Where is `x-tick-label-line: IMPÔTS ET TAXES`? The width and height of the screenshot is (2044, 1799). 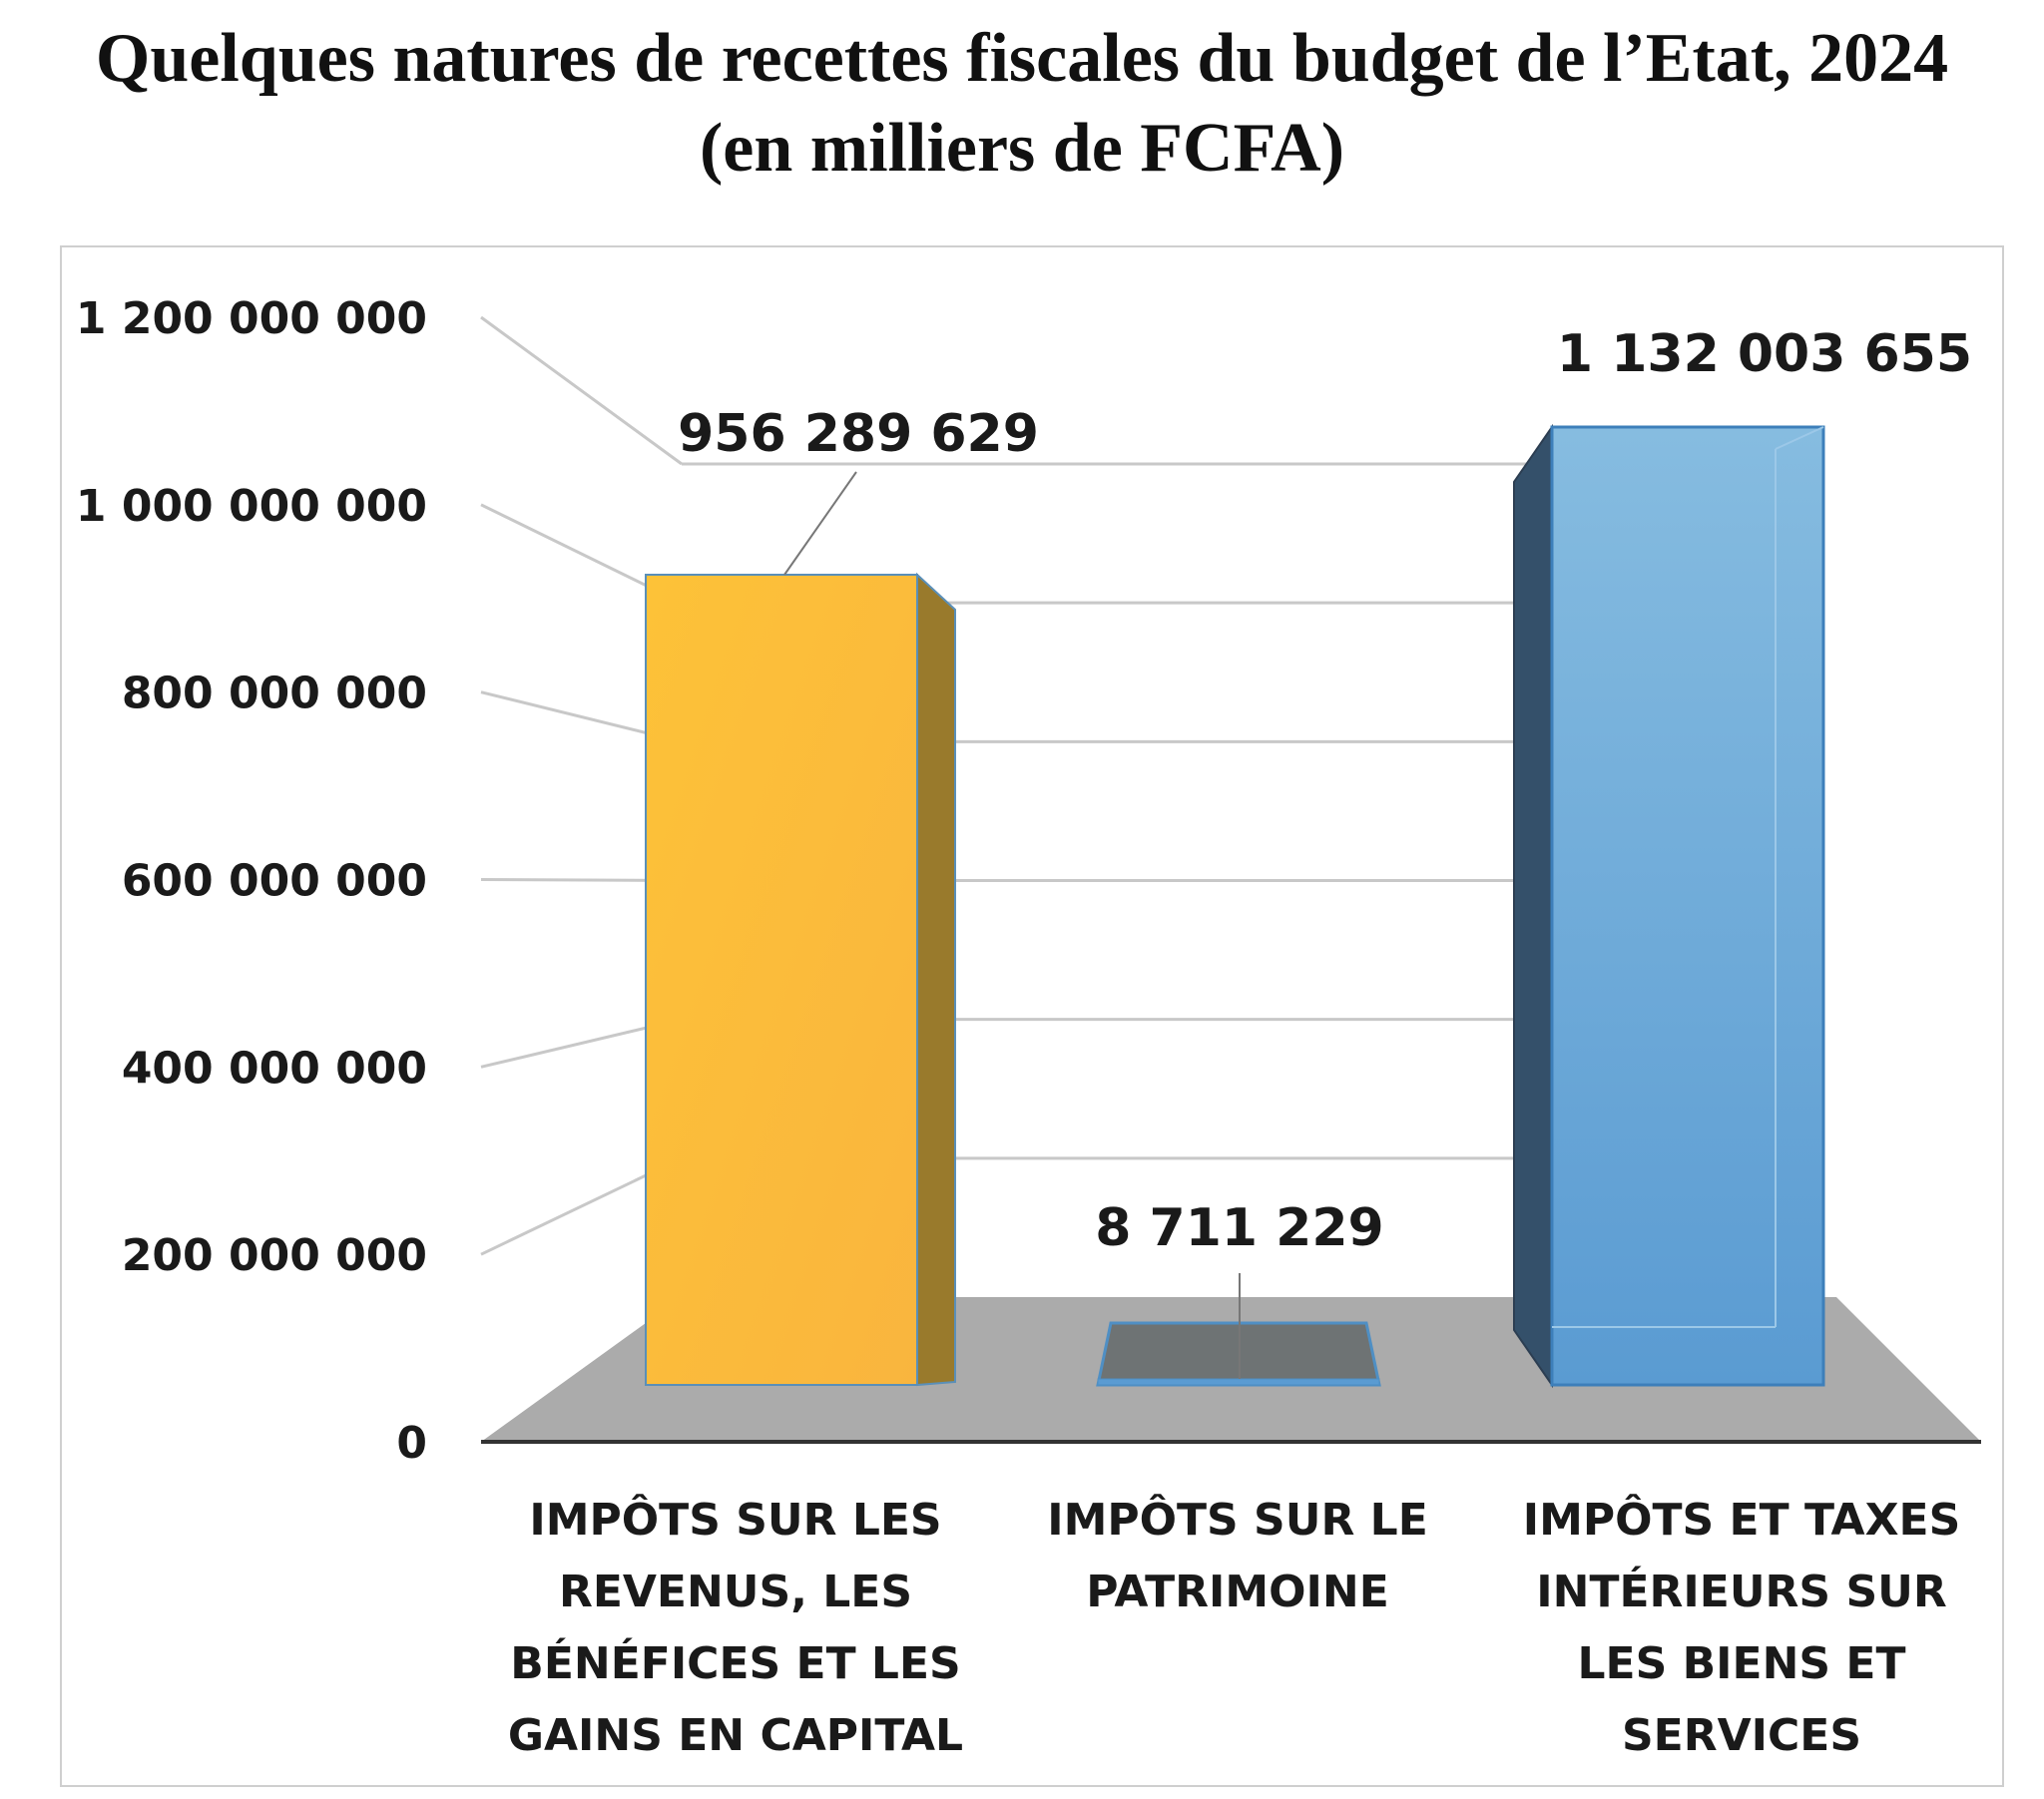 x-tick-label-line: IMPÔTS ET TAXES is located at coordinates (1741, 1520).